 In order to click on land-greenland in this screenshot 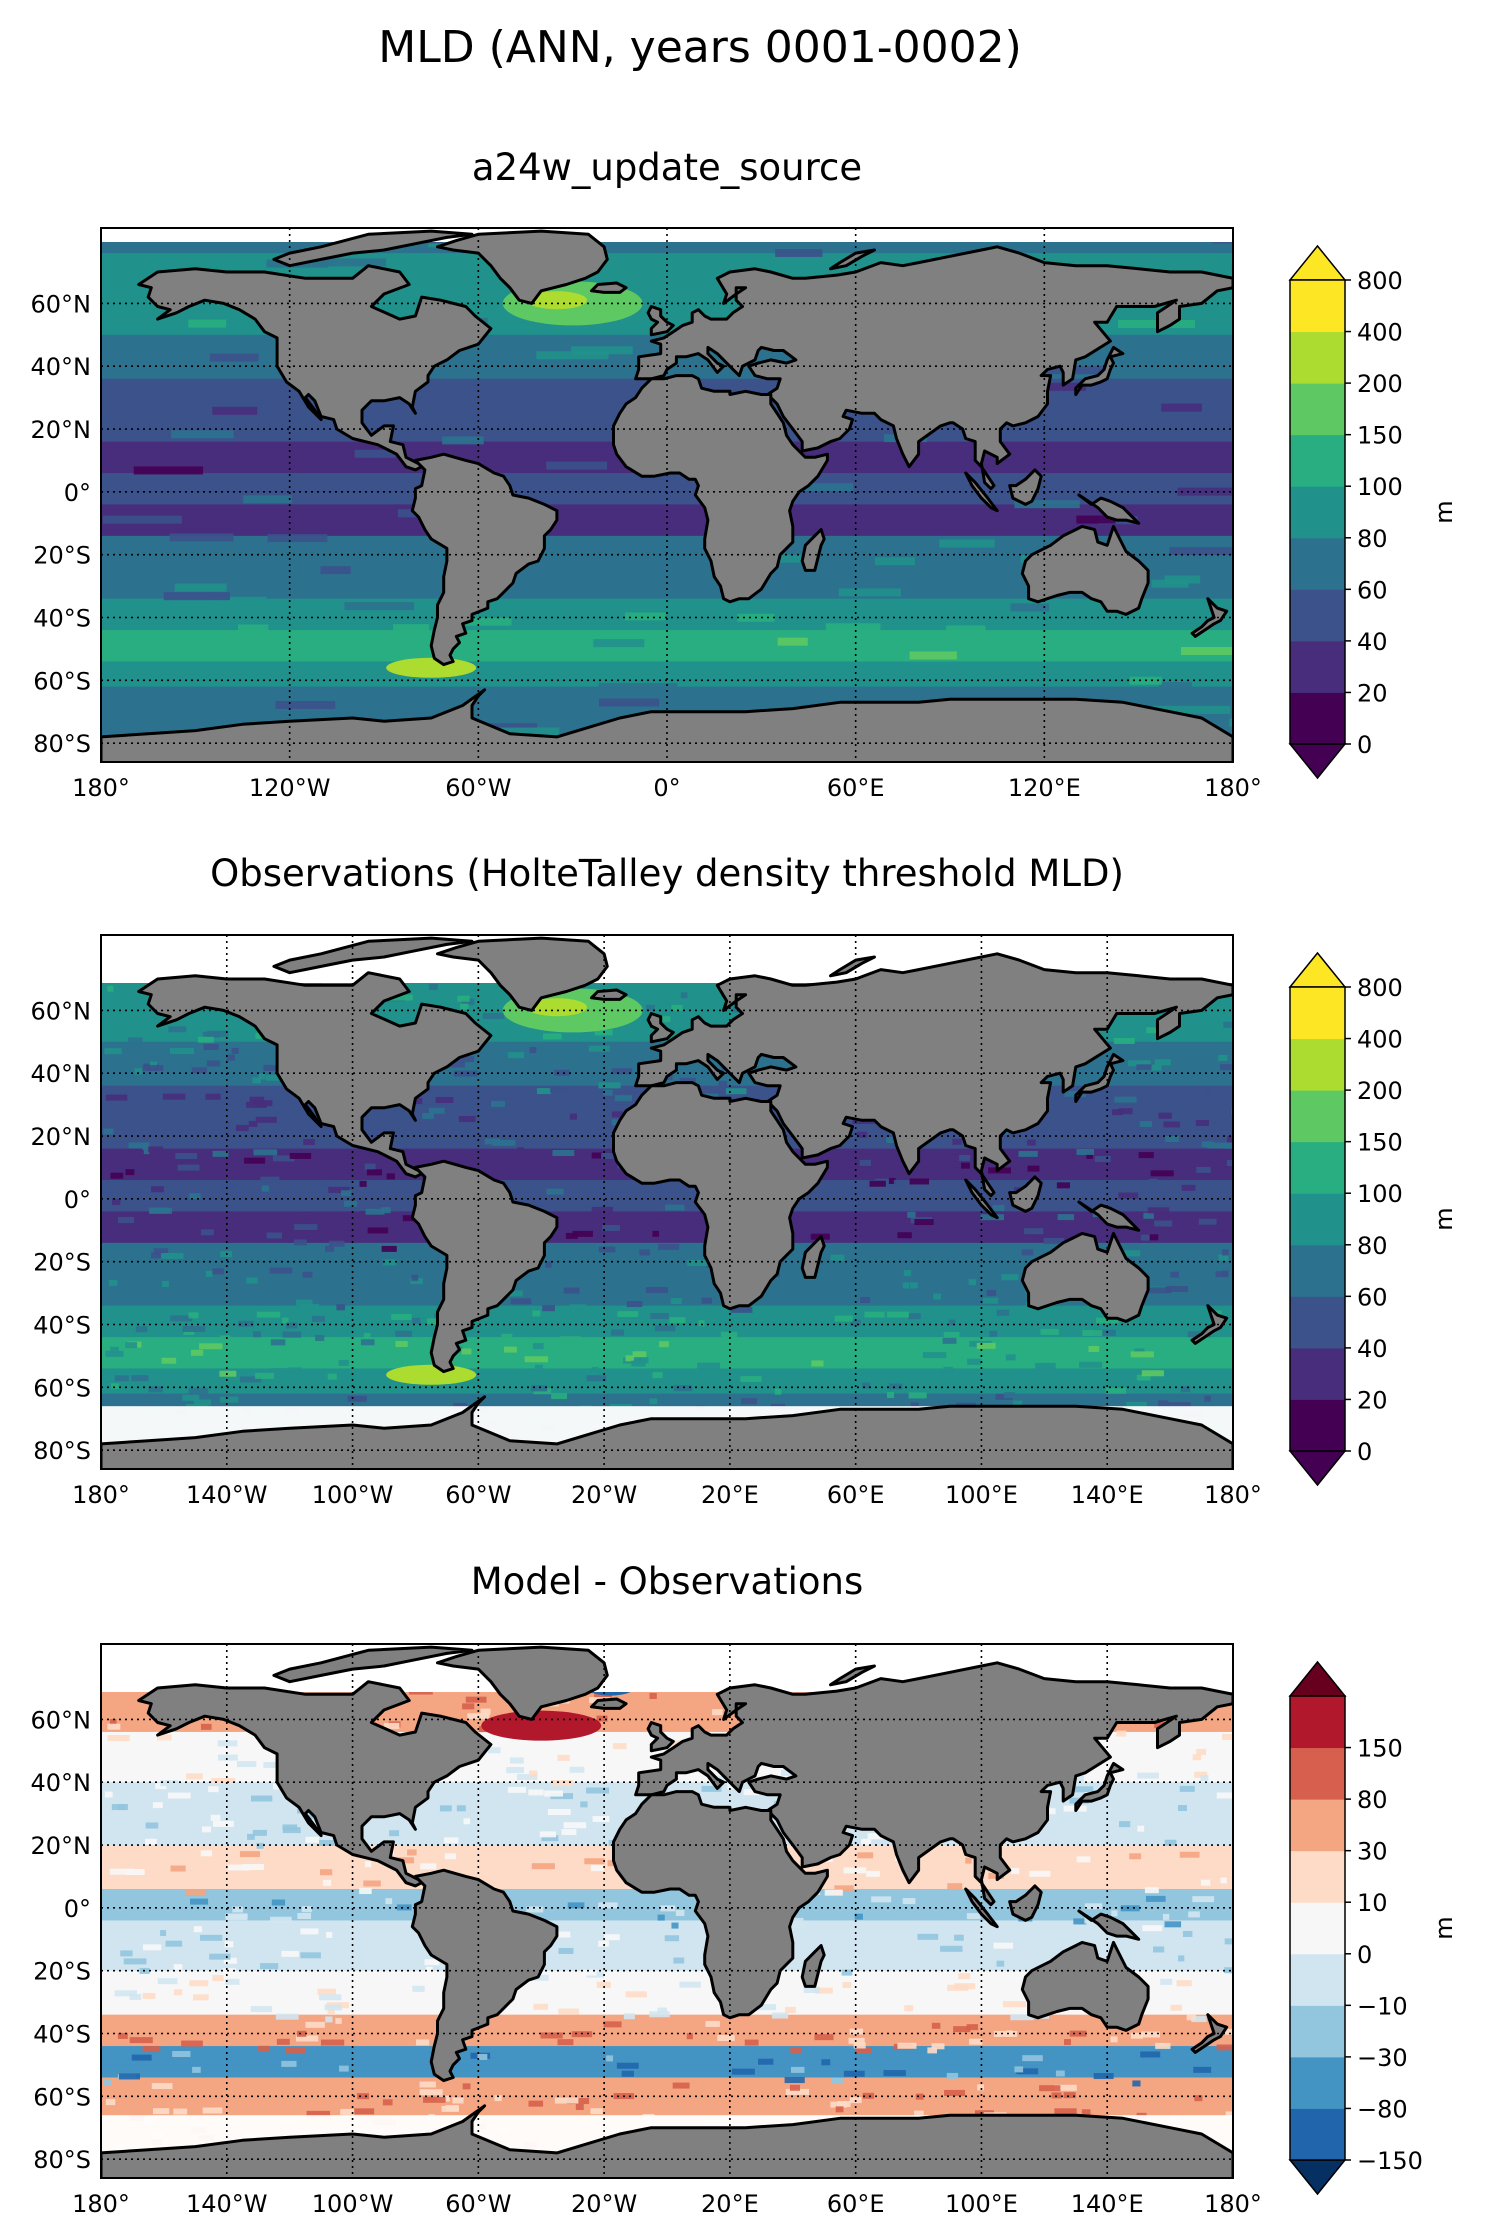, I will do `click(522, 1683)`.